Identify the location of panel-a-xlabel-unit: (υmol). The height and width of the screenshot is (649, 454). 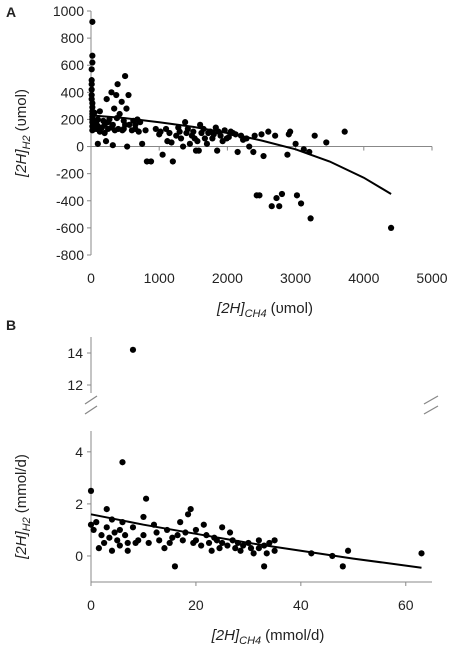
(292, 308).